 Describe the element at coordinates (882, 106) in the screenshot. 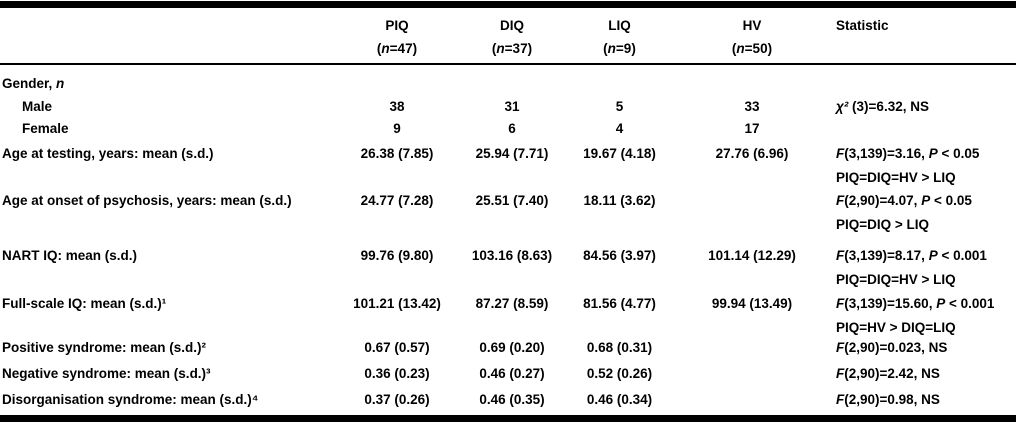

I see `statistic-line: χ² (3)=6.32, NS` at that location.